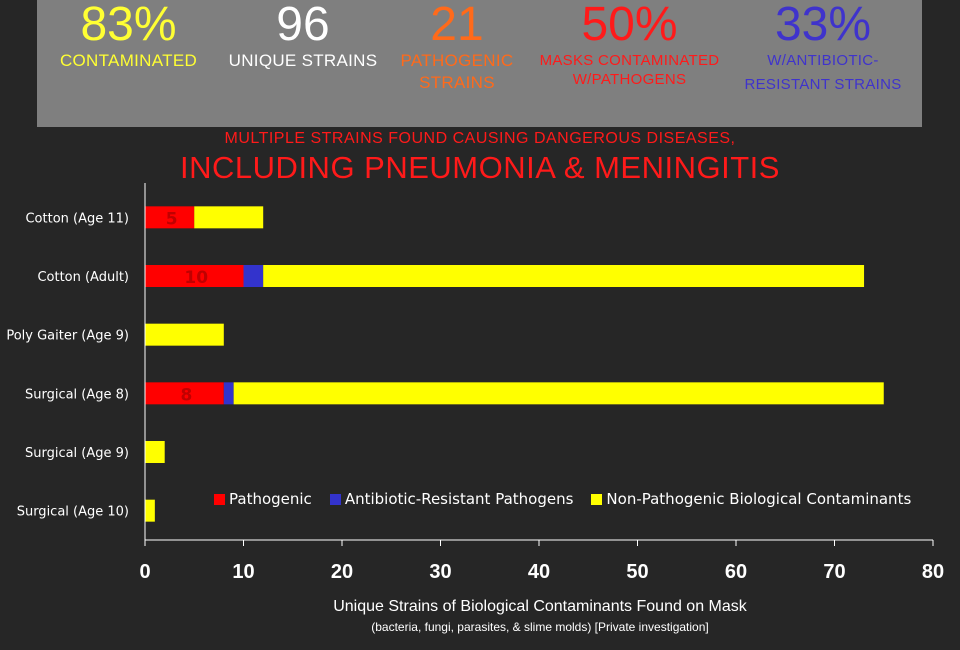  Describe the element at coordinates (128, 25) in the screenshot. I see `stat-value: 83%` at that location.